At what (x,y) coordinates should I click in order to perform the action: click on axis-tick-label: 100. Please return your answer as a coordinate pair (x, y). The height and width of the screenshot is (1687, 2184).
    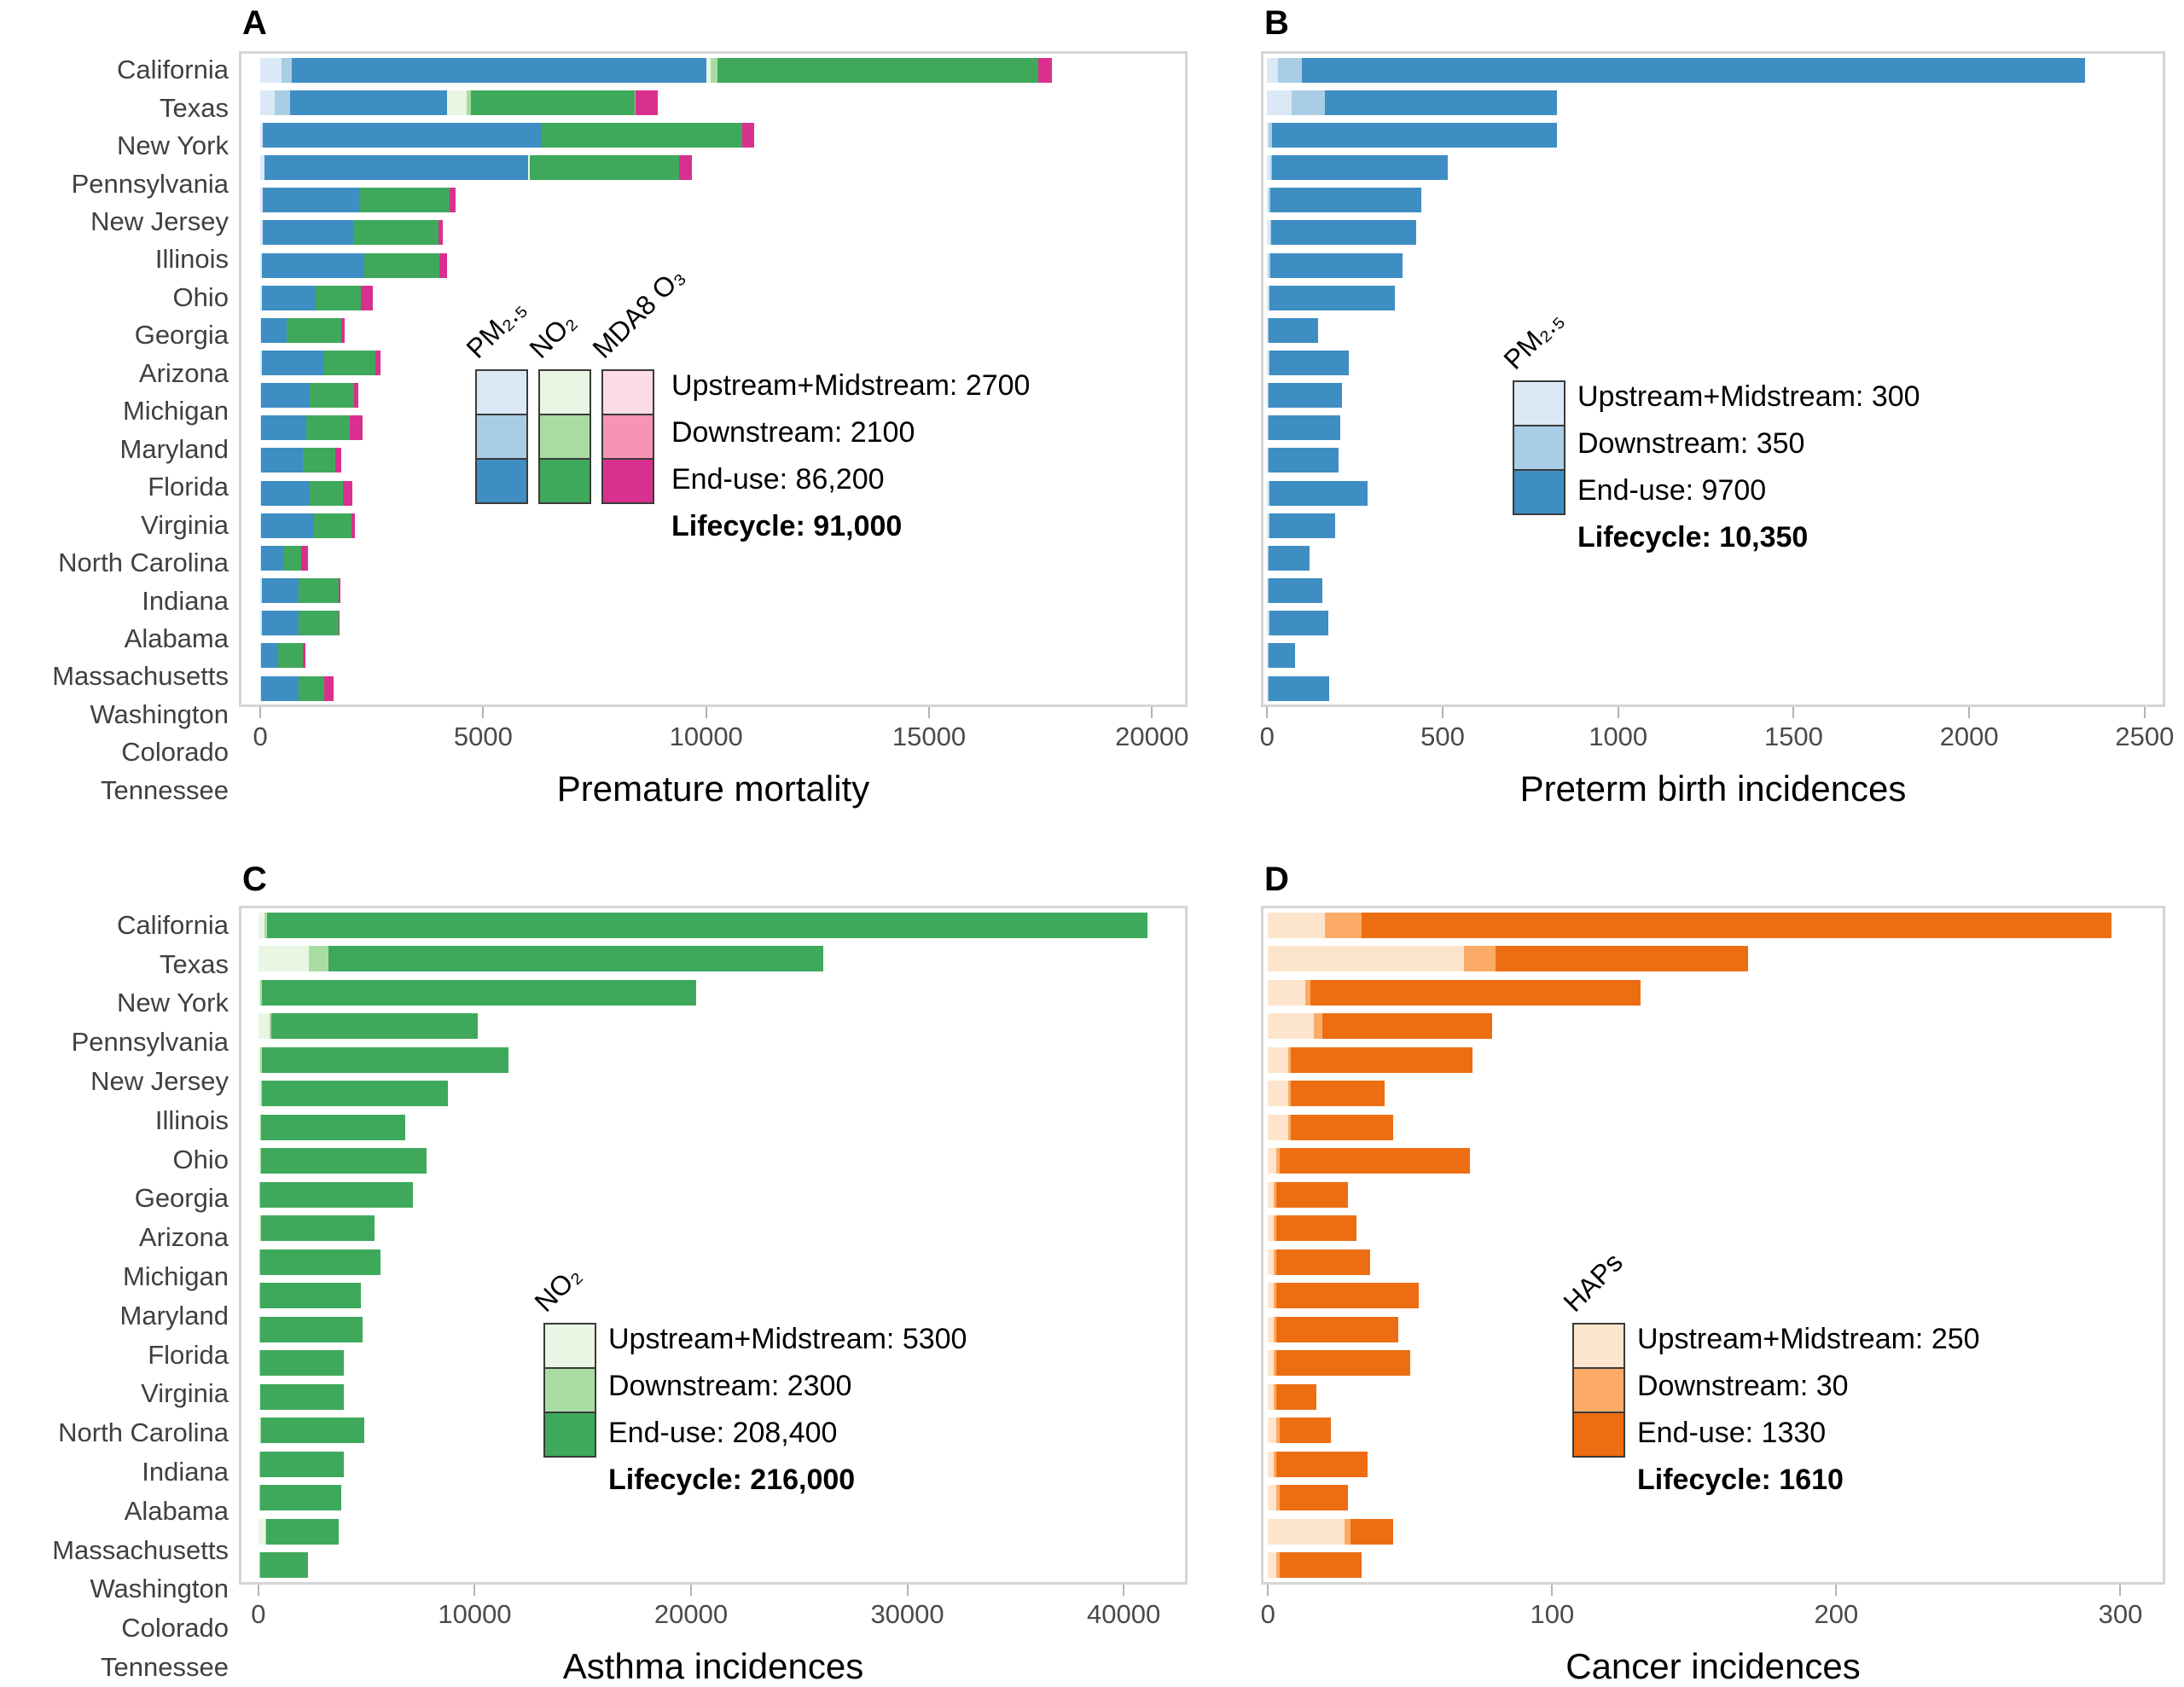
    Looking at the image, I should click on (1552, 1614).